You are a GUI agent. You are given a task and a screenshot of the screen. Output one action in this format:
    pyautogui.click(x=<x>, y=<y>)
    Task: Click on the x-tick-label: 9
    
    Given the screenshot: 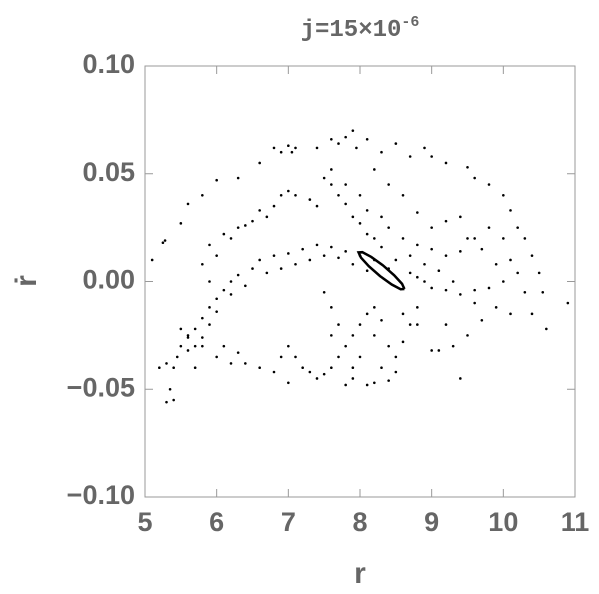 What is the action you would take?
    pyautogui.click(x=431, y=522)
    